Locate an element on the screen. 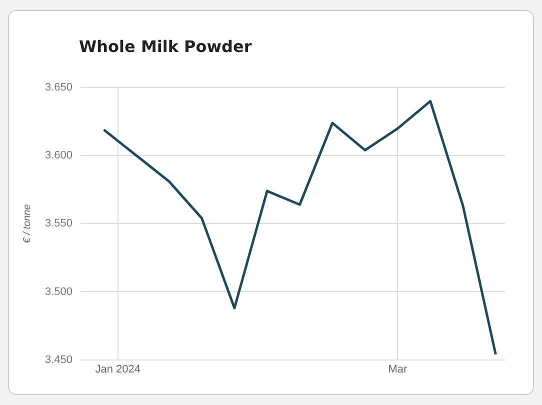 The width and height of the screenshot is (542, 405). y-tick-label: 3.600 is located at coordinates (58, 156).